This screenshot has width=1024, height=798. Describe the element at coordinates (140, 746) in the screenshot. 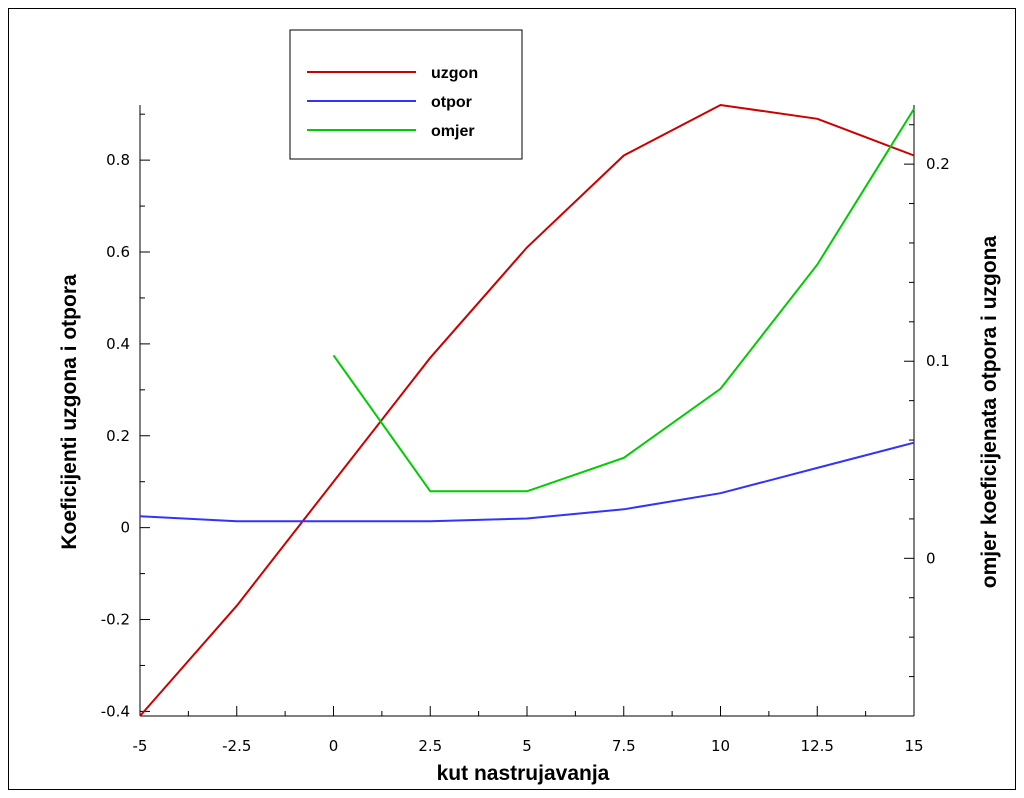

I see `x-tick-label: -5` at that location.